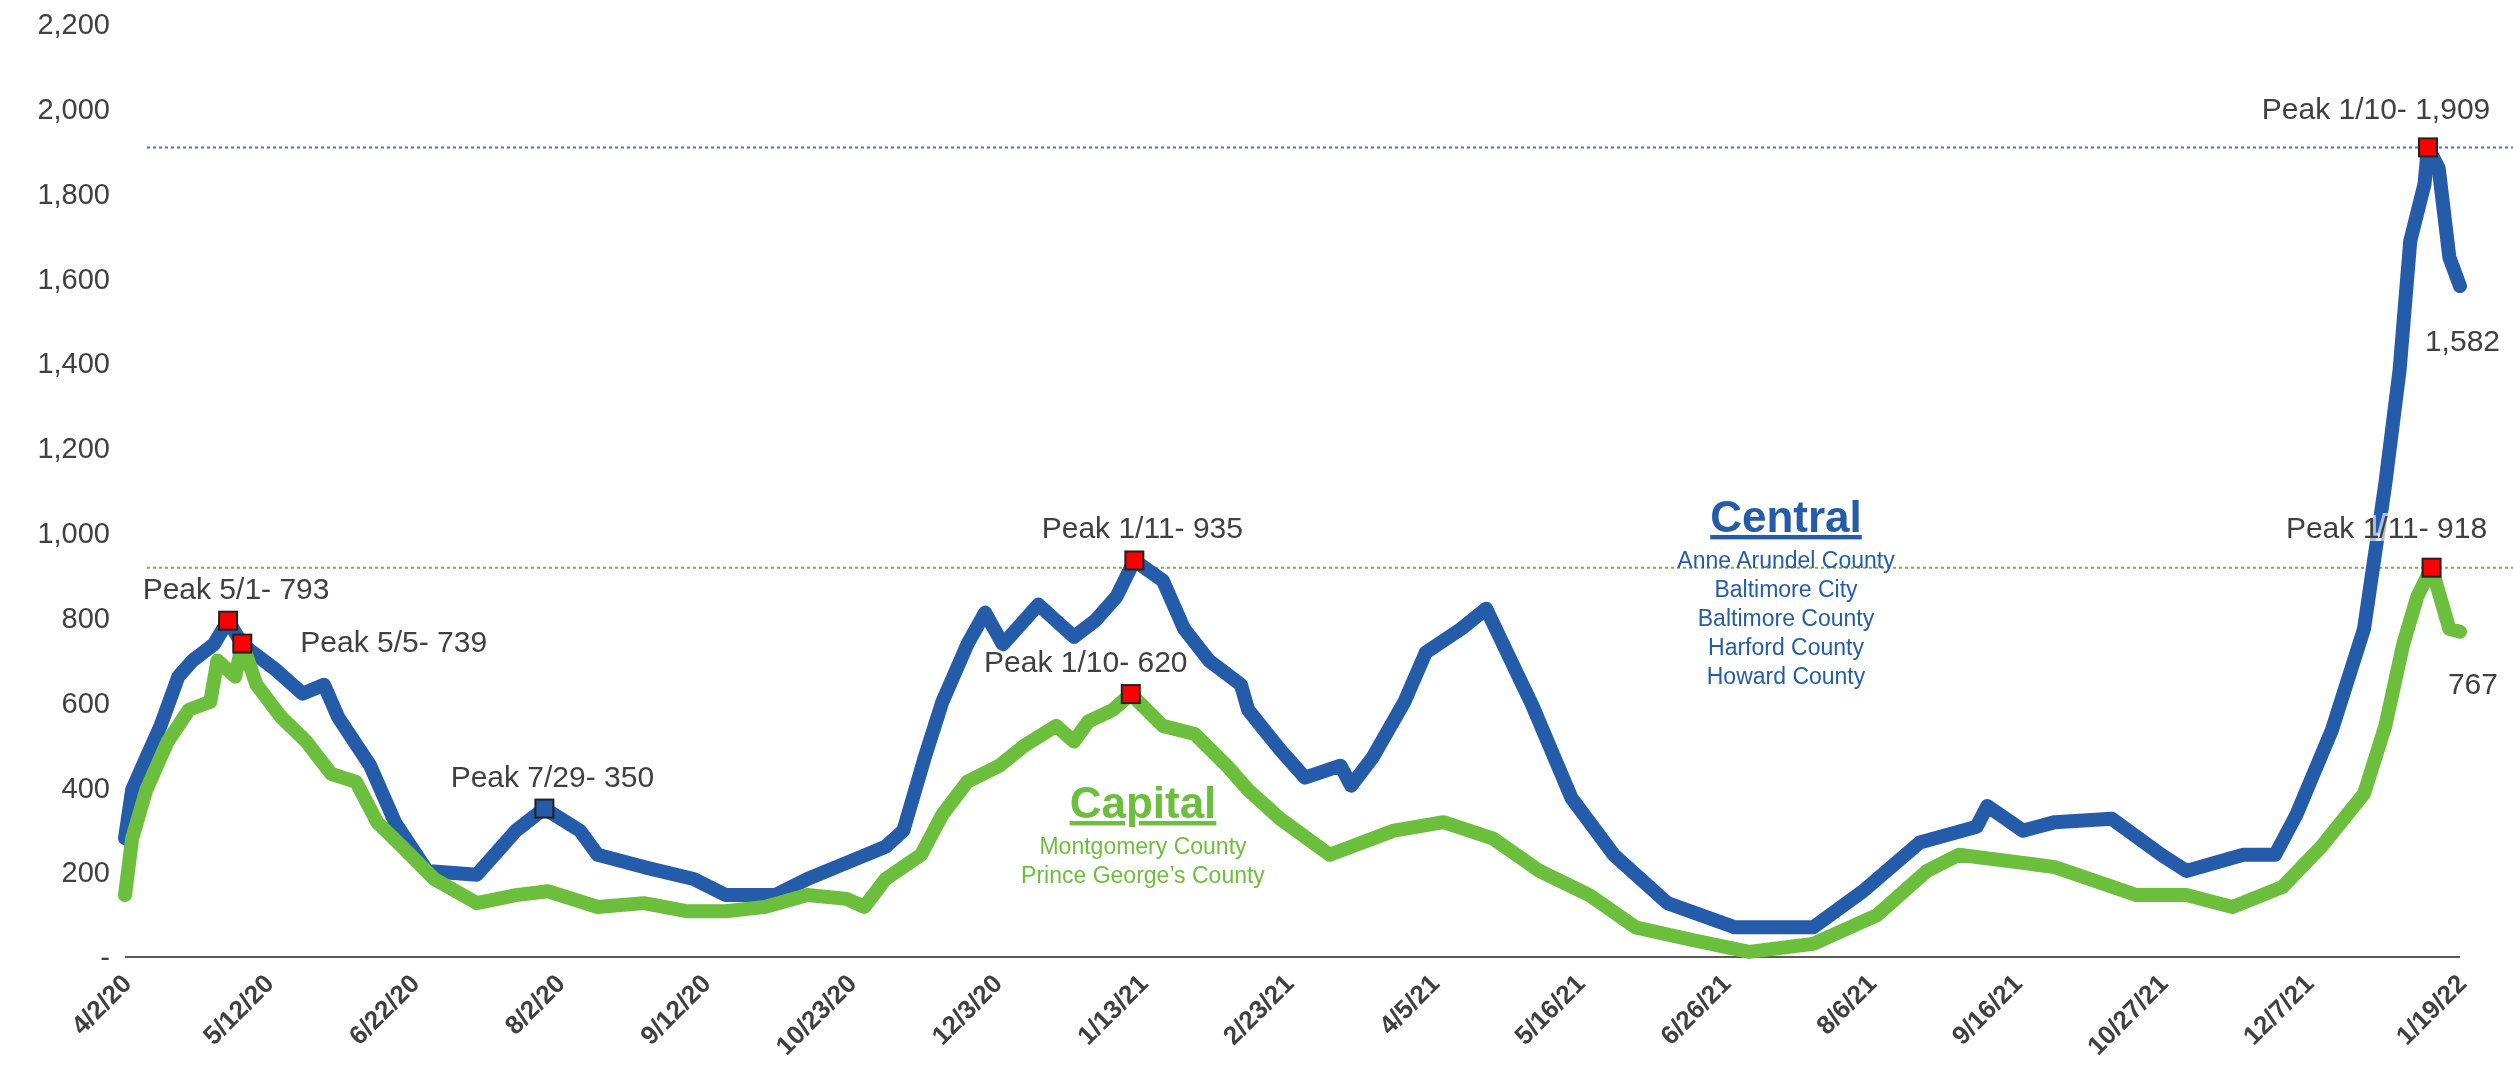  Describe the element at coordinates (1786, 647) in the screenshot. I see `annotation: Harford County` at that location.